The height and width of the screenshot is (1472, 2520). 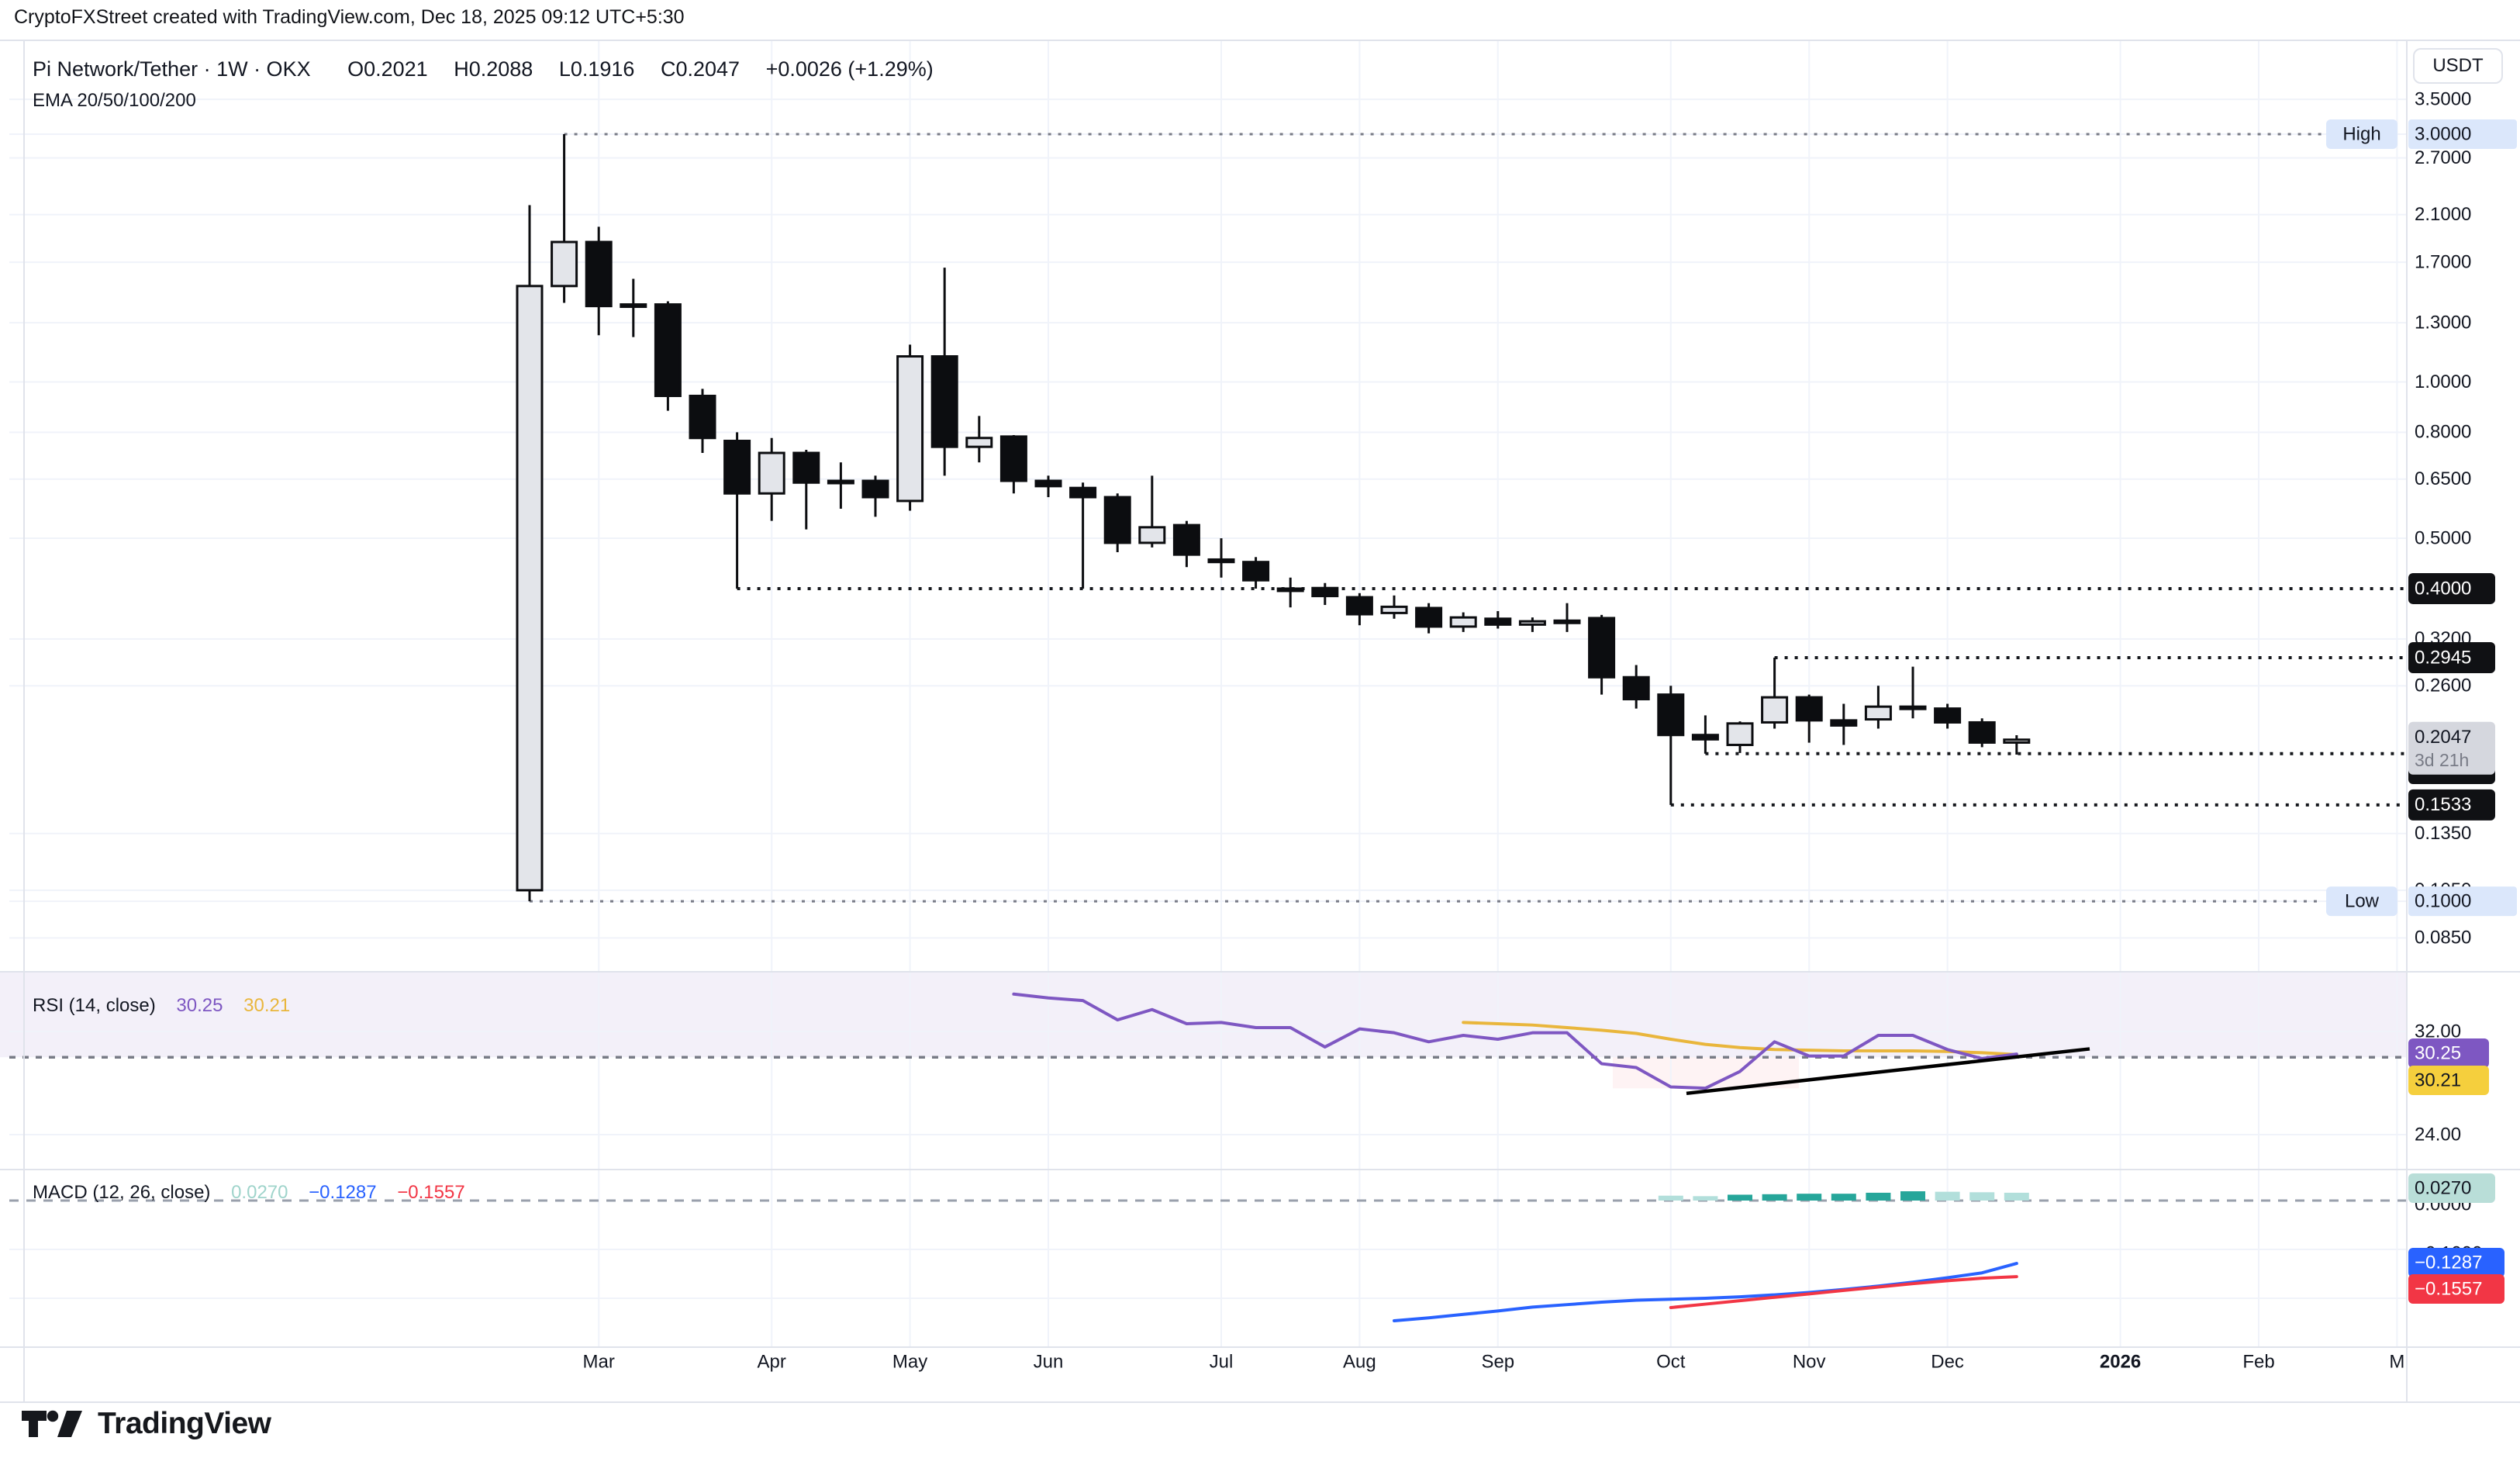 What do you see at coordinates (184, 1423) in the screenshot?
I see `tradingview-wordmark: TradingView` at bounding box center [184, 1423].